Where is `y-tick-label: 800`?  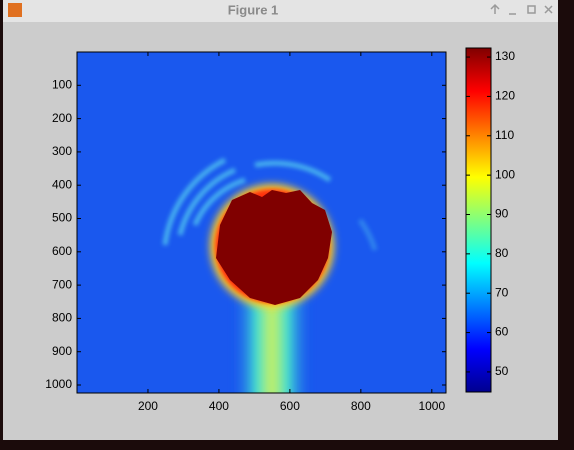
y-tick-label: 800 is located at coordinates (62, 318).